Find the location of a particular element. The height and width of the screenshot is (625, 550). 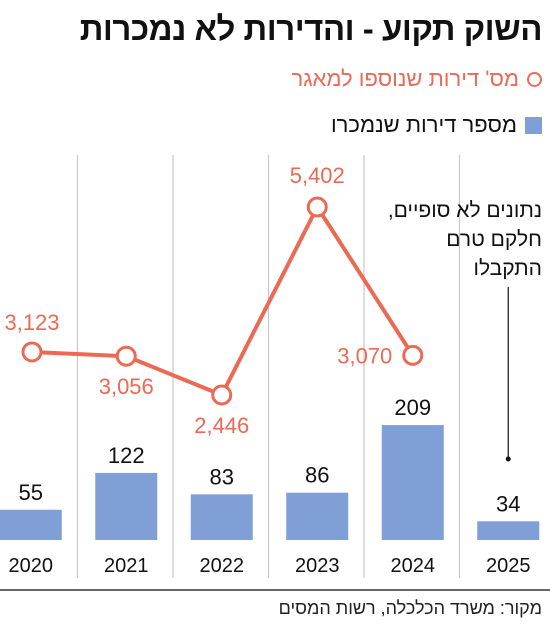

legend-item-line: מס' דירות שנוספו למאגר is located at coordinates (416, 79).